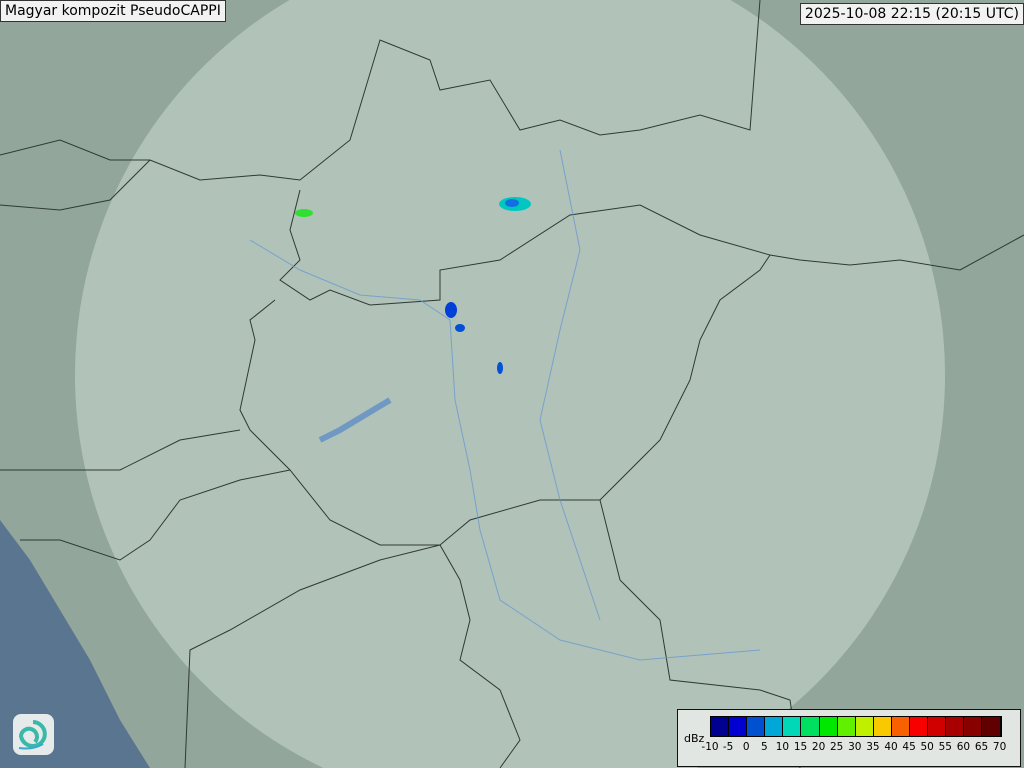 The width and height of the screenshot is (1024, 768). What do you see at coordinates (855, 747) in the screenshot?
I see `legend-tick-label: 30` at bounding box center [855, 747].